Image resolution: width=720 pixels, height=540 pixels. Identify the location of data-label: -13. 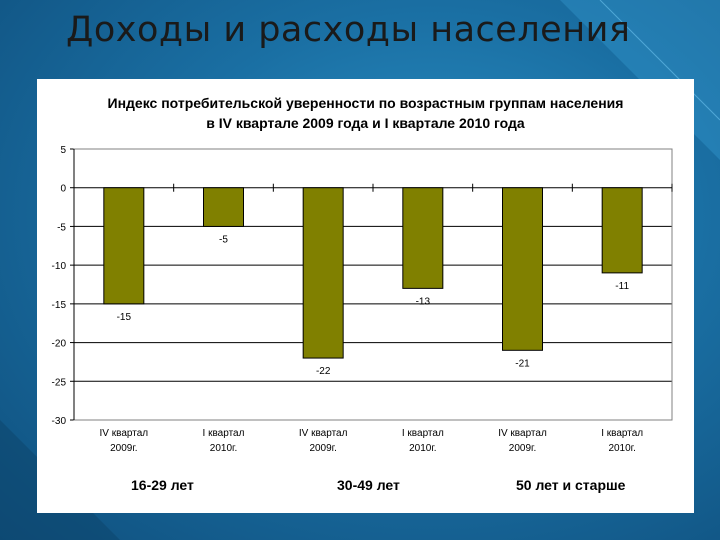
(423, 301).